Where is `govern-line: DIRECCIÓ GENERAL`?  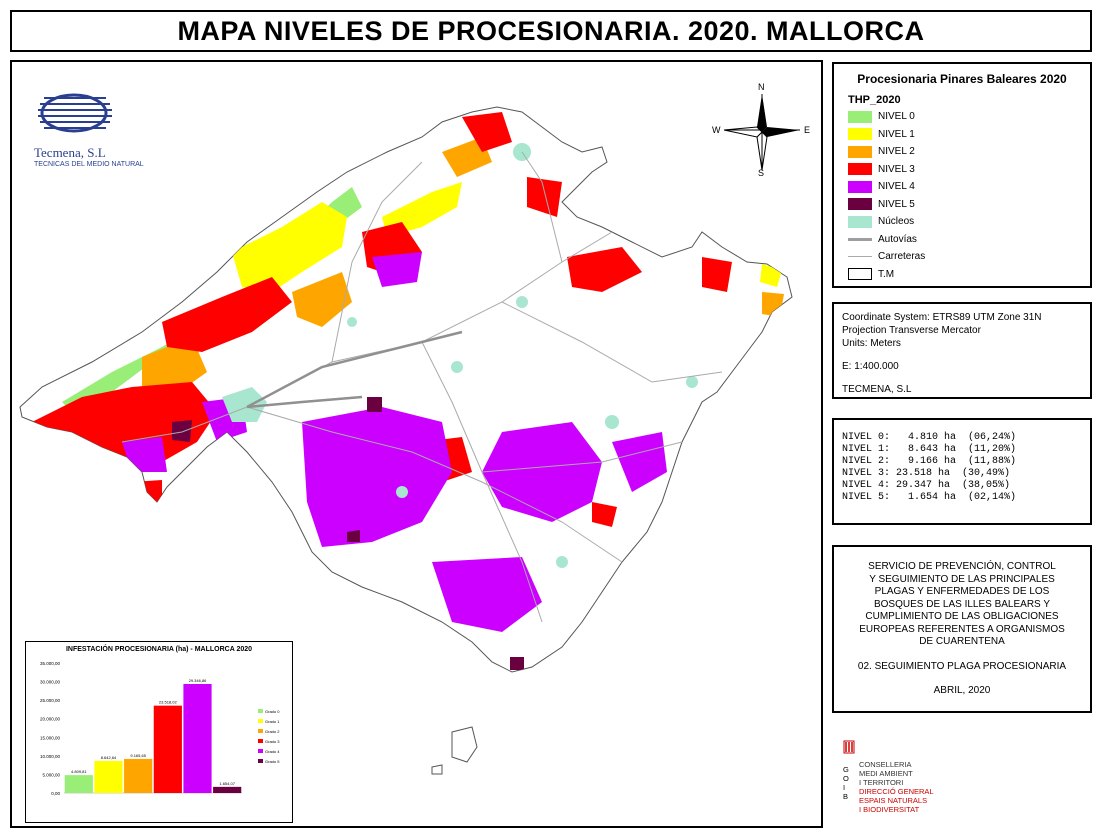 govern-line: DIRECCIÓ GENERAL is located at coordinates (896, 791).